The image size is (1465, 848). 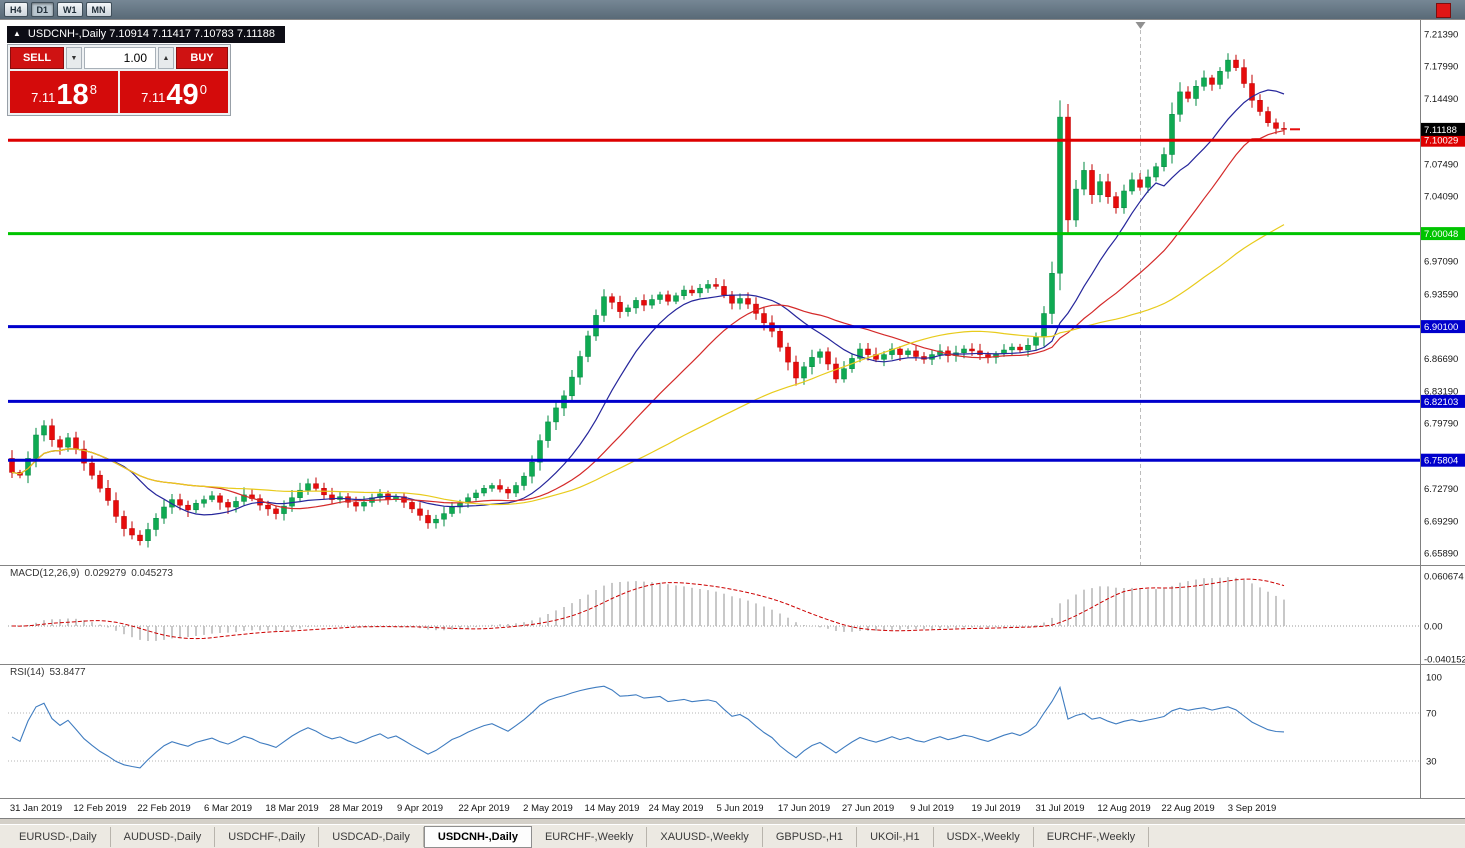 What do you see at coordinates (420, 808) in the screenshot?
I see `svg-text: 9 Apr 2019` at bounding box center [420, 808].